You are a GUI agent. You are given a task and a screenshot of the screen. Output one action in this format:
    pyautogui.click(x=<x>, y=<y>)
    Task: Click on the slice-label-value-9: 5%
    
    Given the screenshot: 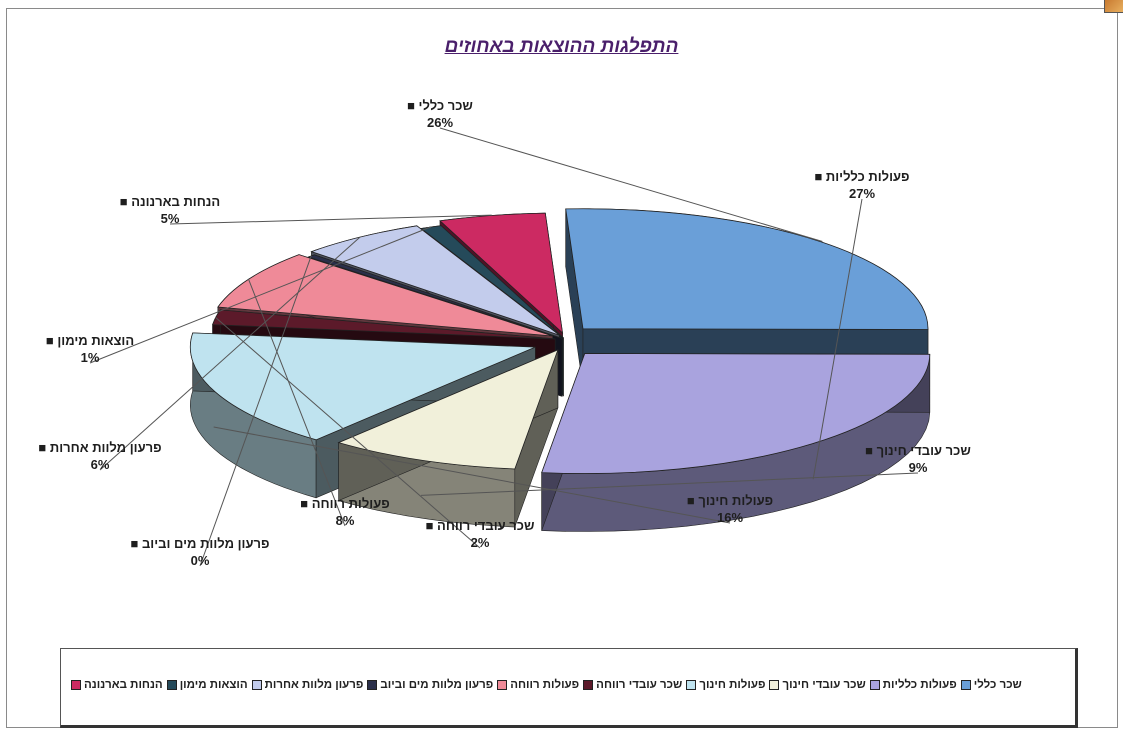 What is the action you would take?
    pyautogui.click(x=170, y=218)
    